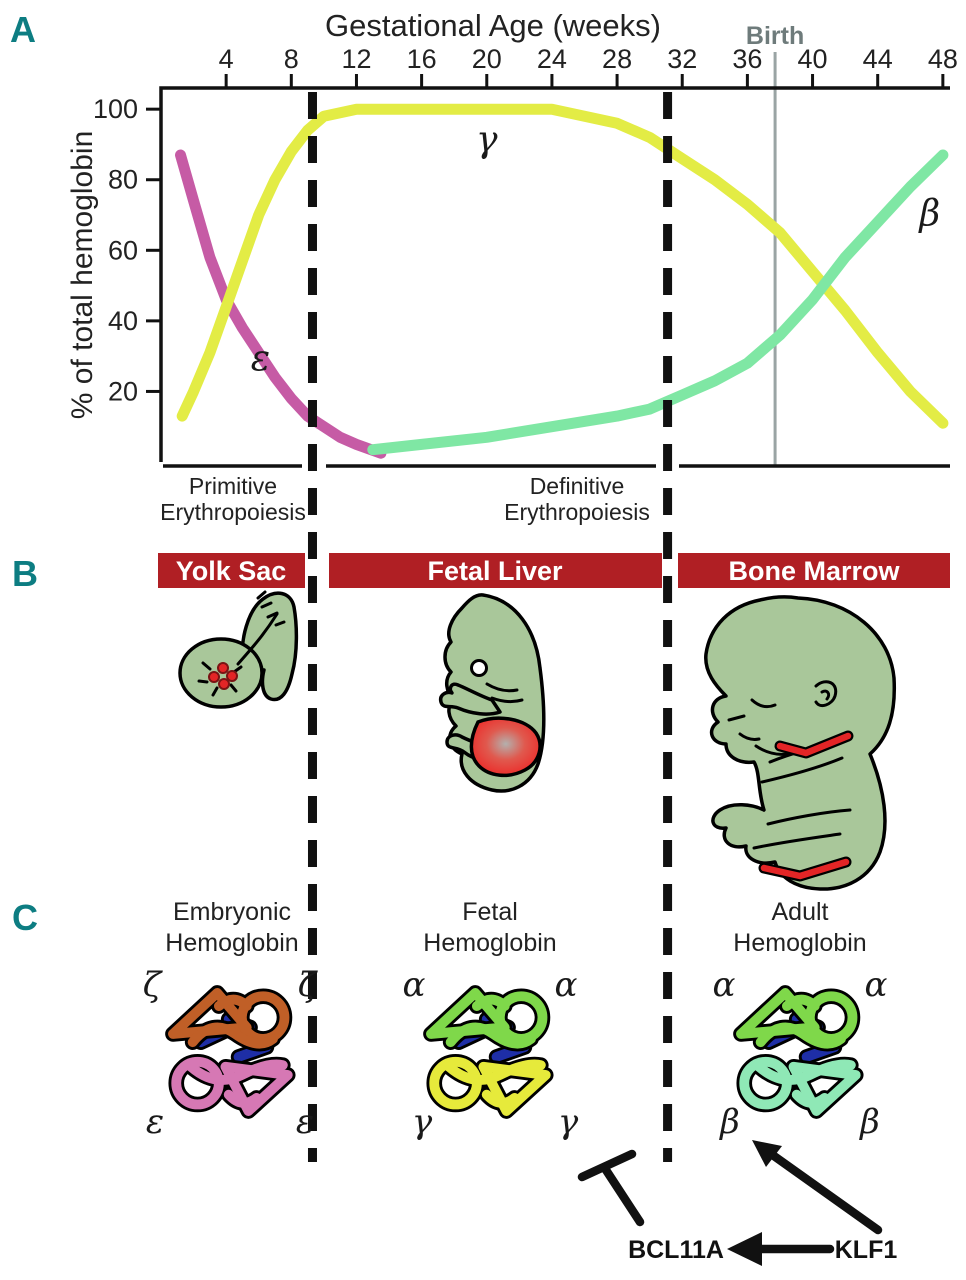 This screenshot has width=966, height=1280. What do you see at coordinates (115, 109) in the screenshot?
I see `y-tick-label: 100` at bounding box center [115, 109].